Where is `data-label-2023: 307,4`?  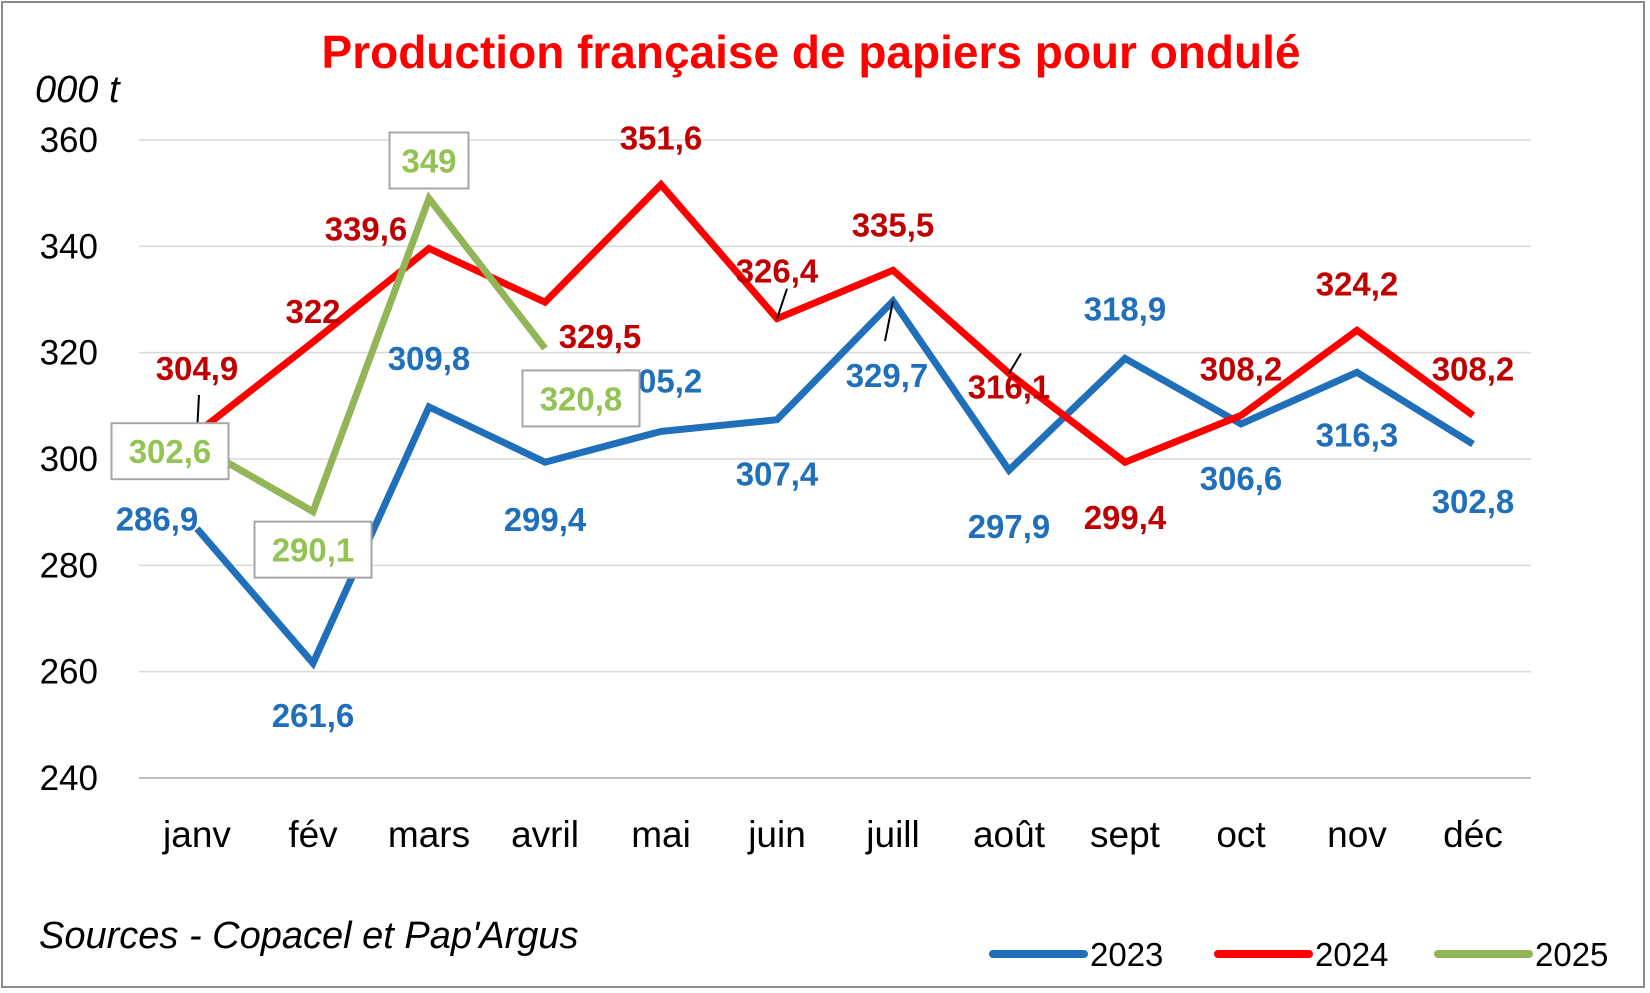 data-label-2023: 307,4 is located at coordinates (777, 474).